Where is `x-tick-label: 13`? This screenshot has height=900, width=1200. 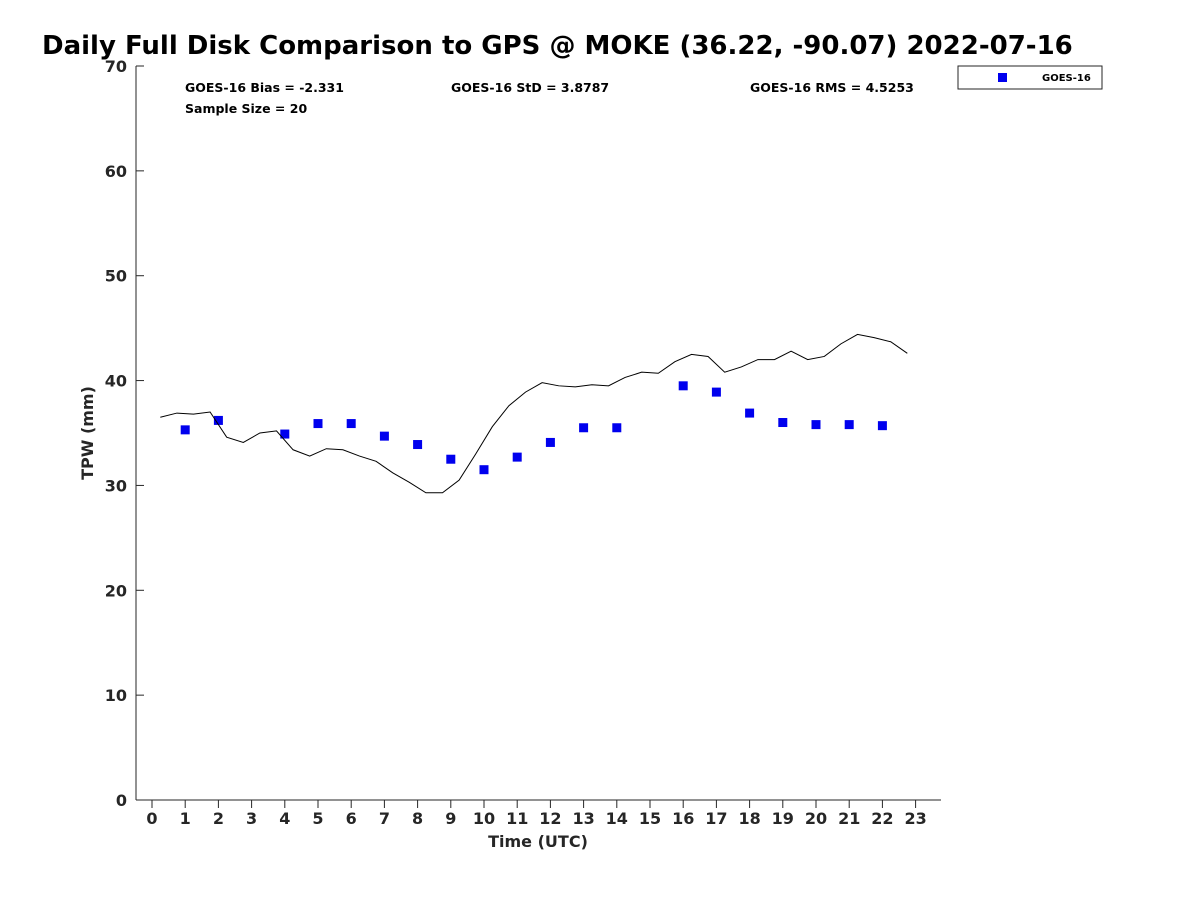
x-tick-label: 13 is located at coordinates (583, 818).